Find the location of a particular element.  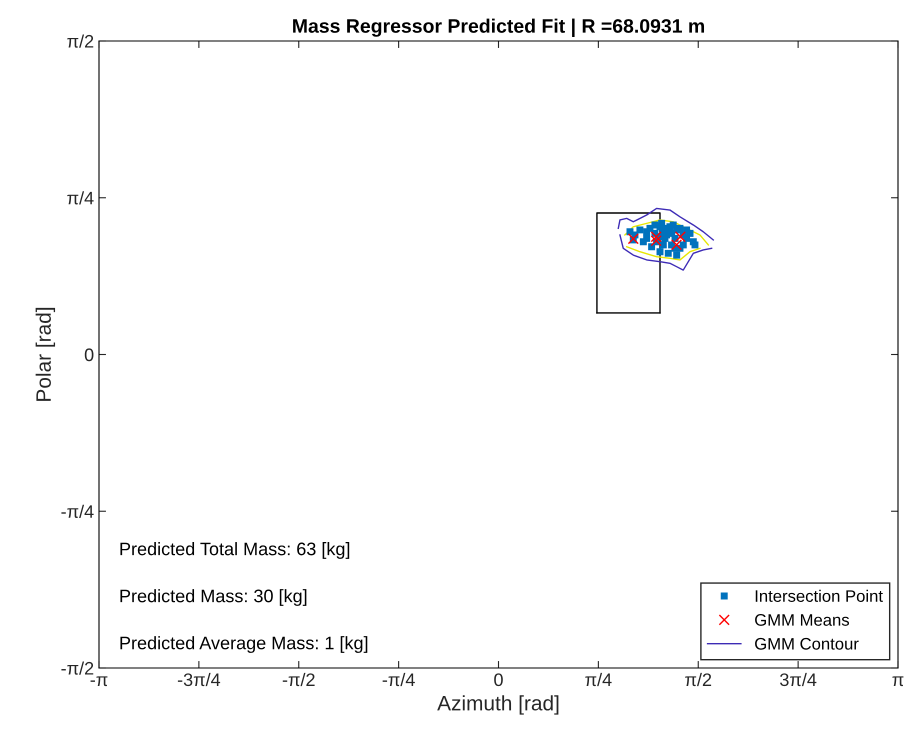

y-tick-label: π/2 is located at coordinates (80, 41).